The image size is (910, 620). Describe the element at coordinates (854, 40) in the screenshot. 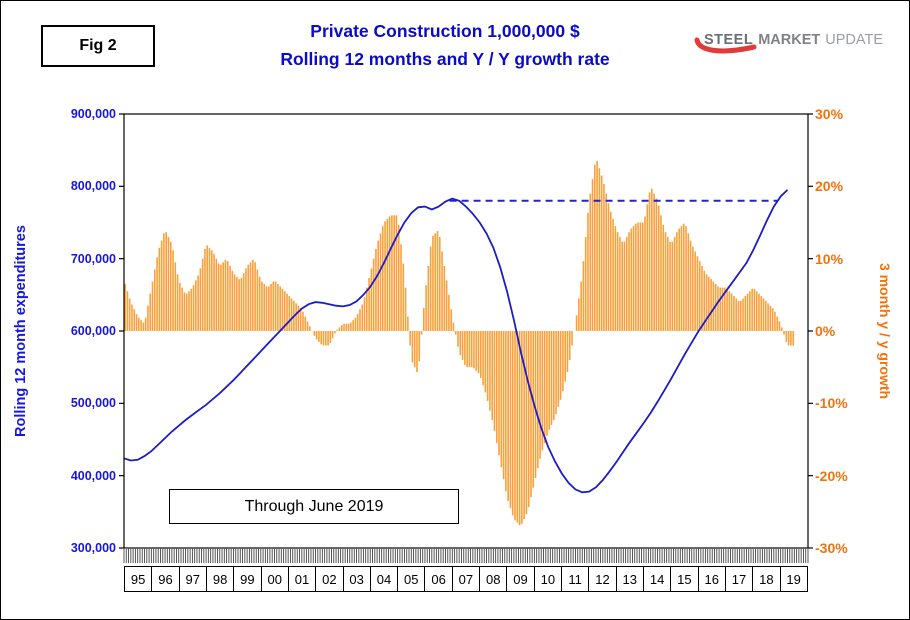

I see `logo-word-update: UPDATE` at that location.